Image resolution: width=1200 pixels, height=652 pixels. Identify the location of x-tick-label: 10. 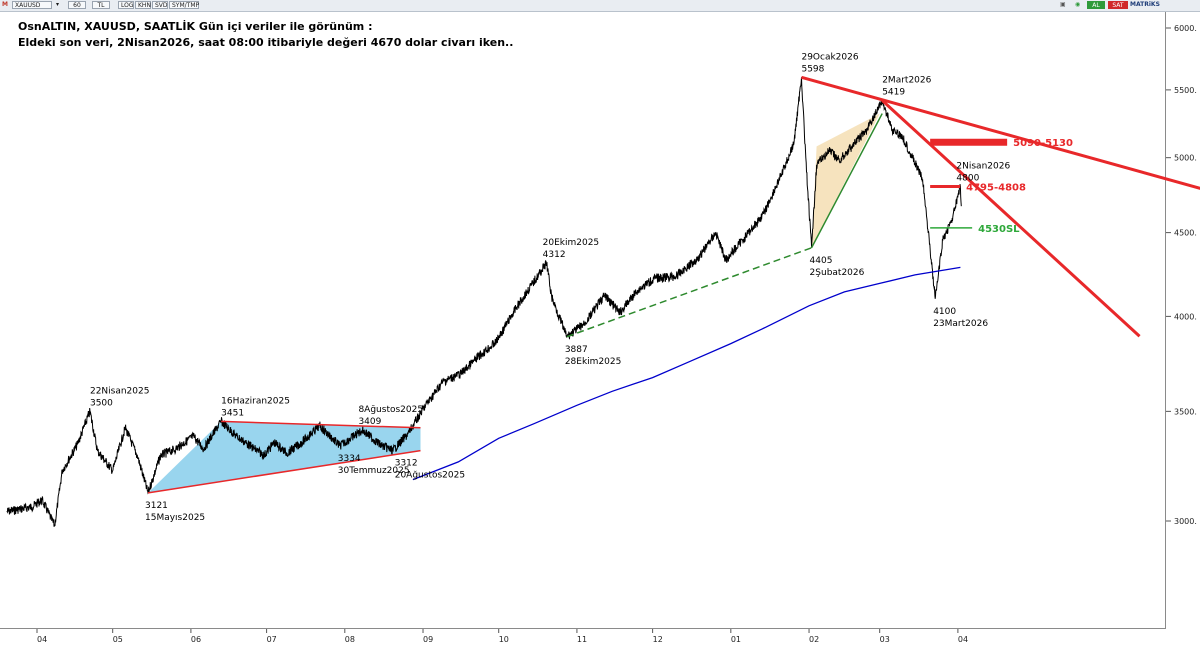
(504, 639).